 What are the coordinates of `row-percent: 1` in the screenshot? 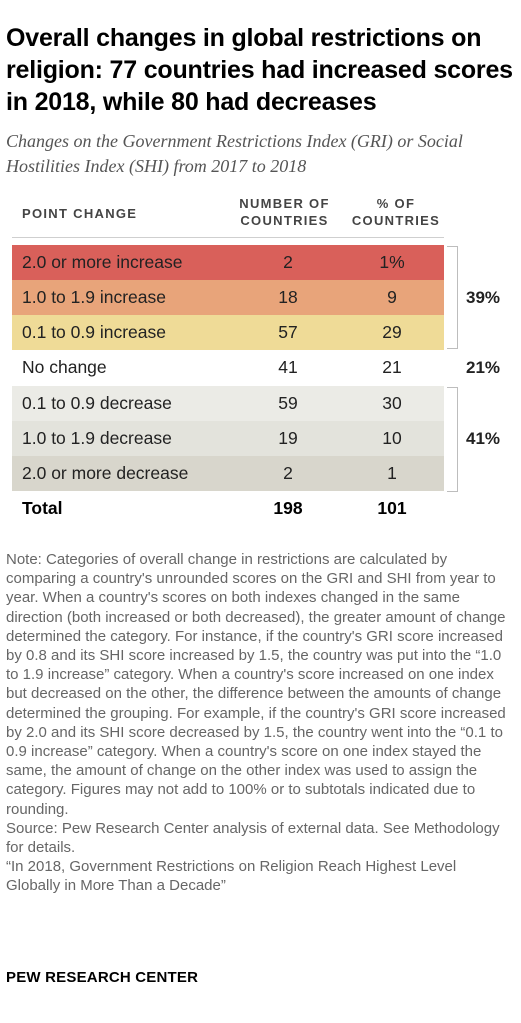 It's located at (392, 473).